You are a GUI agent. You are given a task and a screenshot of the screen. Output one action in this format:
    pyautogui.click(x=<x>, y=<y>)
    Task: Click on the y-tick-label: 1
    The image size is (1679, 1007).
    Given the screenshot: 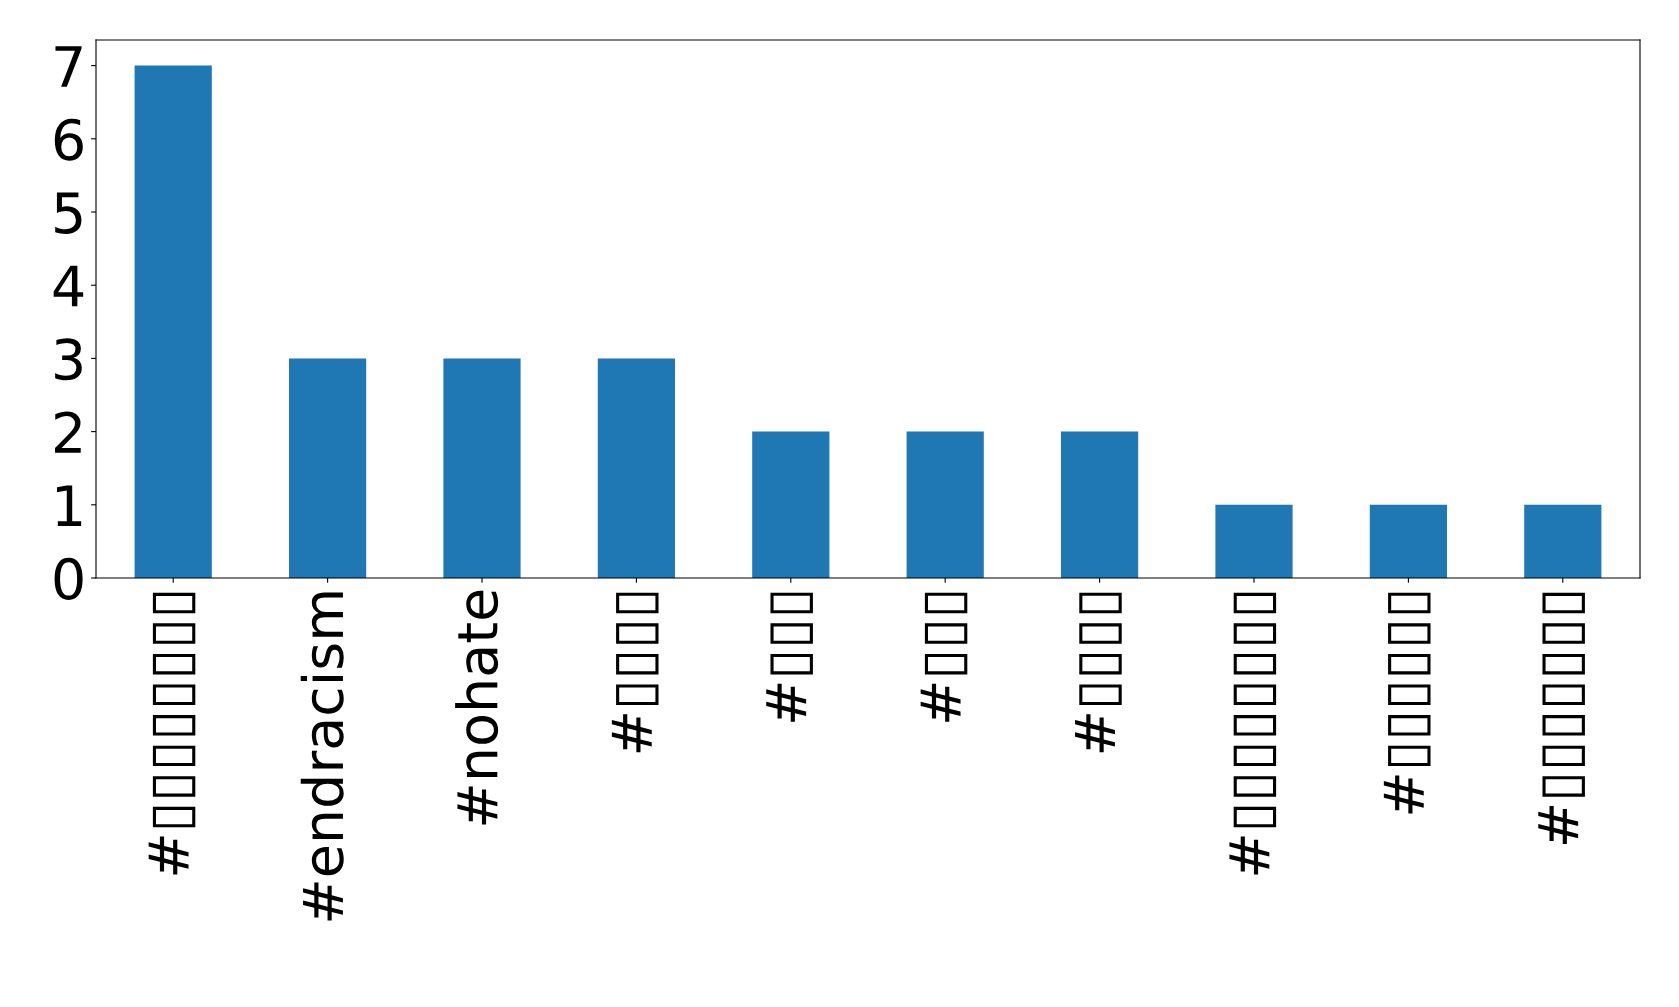 What is the action you would take?
    pyautogui.click(x=69, y=505)
    